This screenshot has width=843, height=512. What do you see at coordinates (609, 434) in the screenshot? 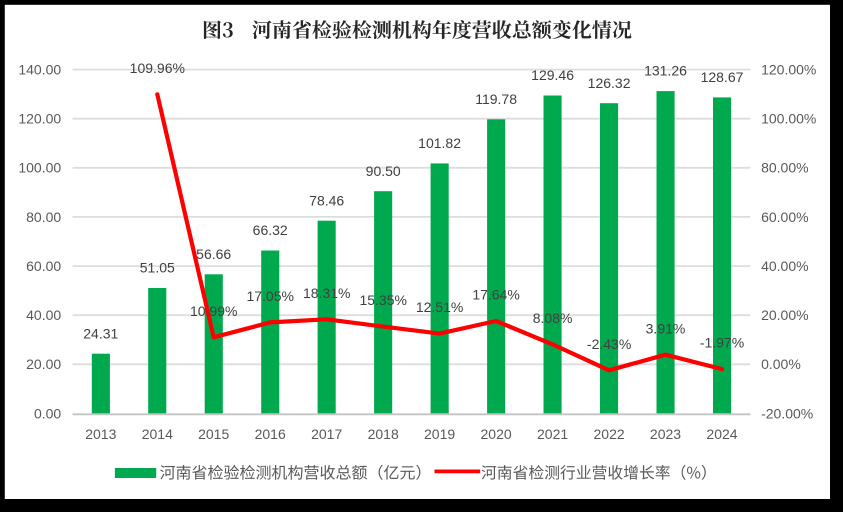
I see `svg-text: 2022` at bounding box center [609, 434].